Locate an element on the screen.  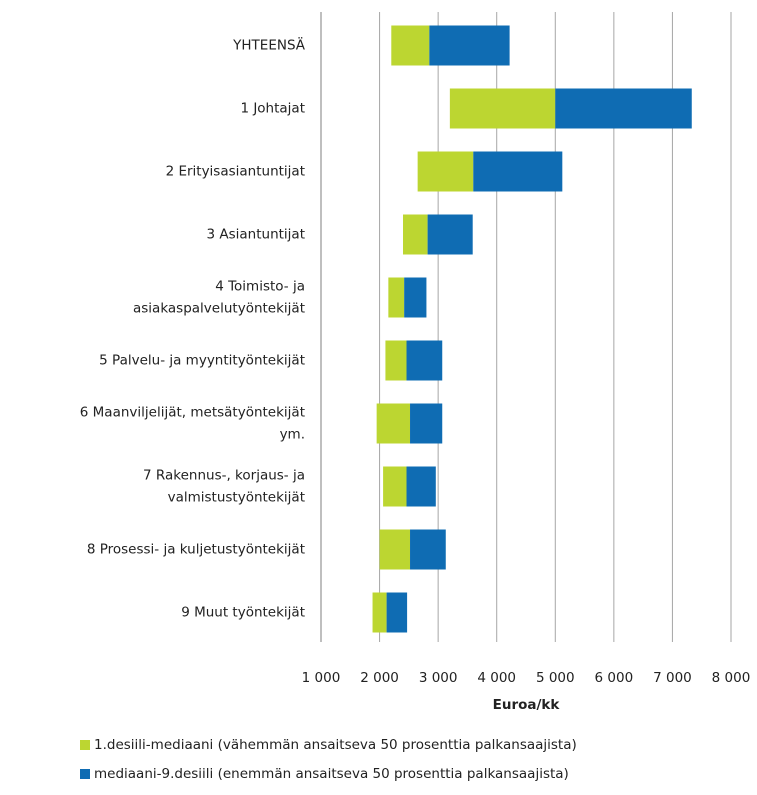
x-tick-label: 2 000 is located at coordinates (379, 678).